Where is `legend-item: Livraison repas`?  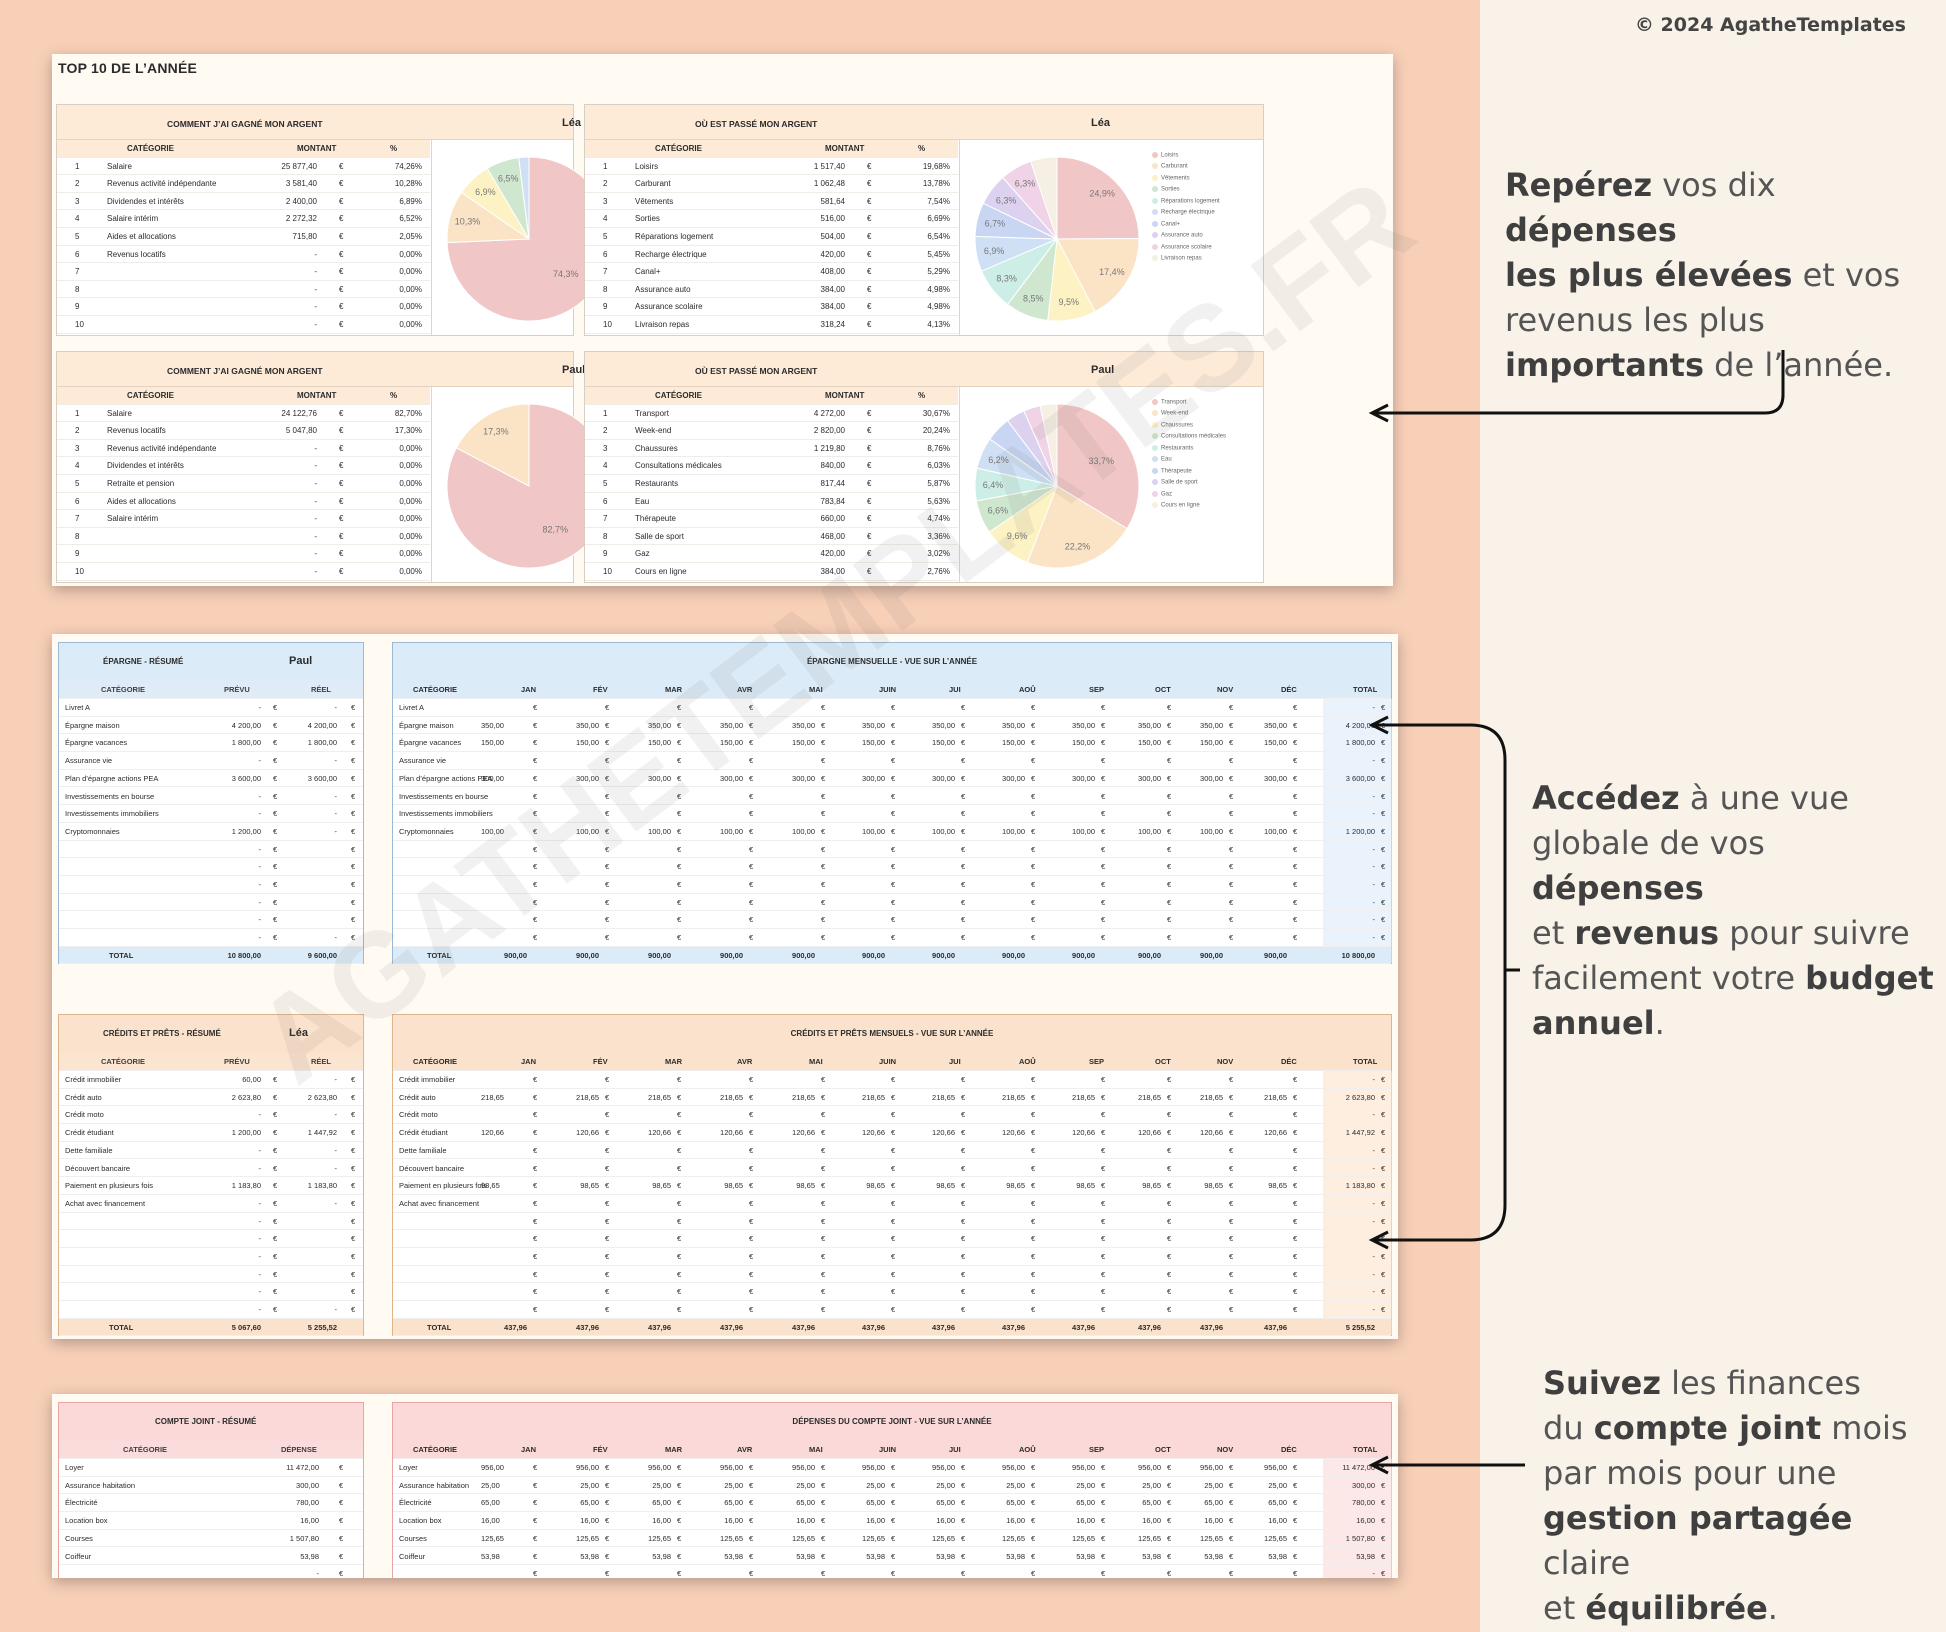
legend-item: Livraison repas is located at coordinates (1192, 258).